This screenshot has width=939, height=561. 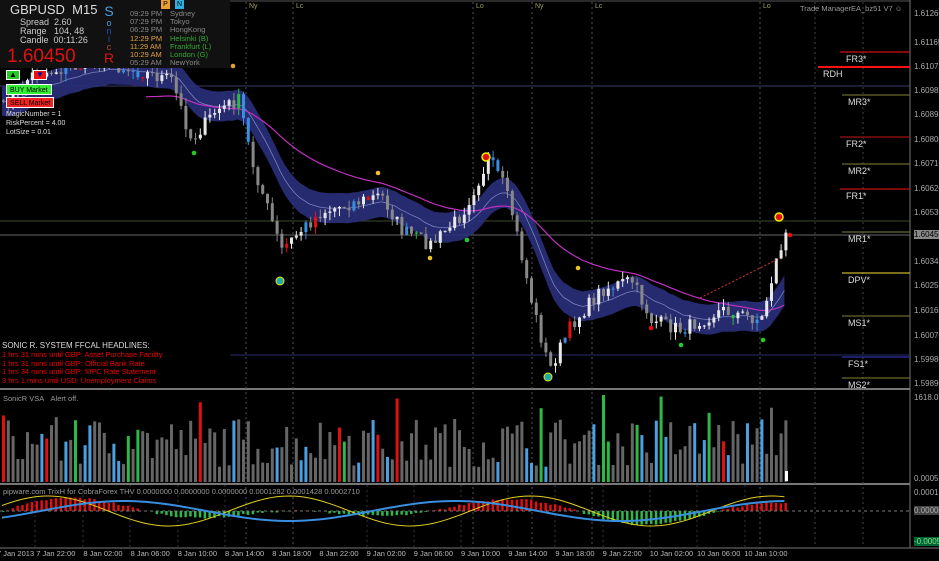 What do you see at coordinates (24, 398) in the screenshot?
I see `vsa-name: SonicR VSA` at bounding box center [24, 398].